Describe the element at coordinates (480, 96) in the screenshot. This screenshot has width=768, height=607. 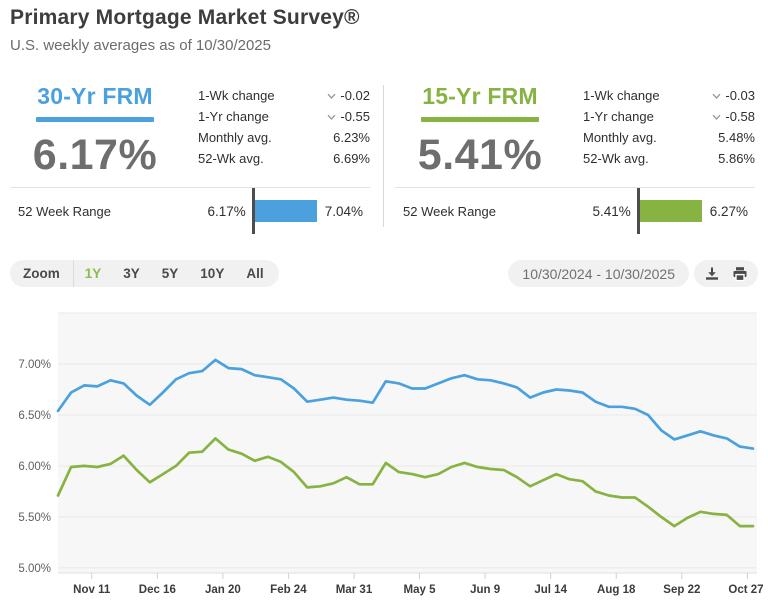
I see `product-title-15yr: 15-Yr FRM` at that location.